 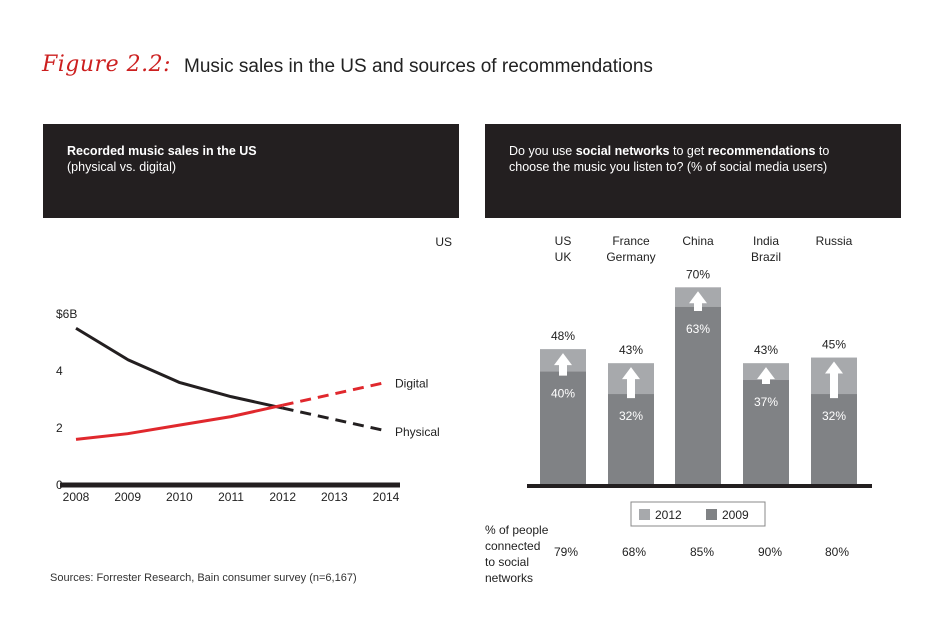 I want to click on bar-label-2009: 37%, so click(x=766, y=402).